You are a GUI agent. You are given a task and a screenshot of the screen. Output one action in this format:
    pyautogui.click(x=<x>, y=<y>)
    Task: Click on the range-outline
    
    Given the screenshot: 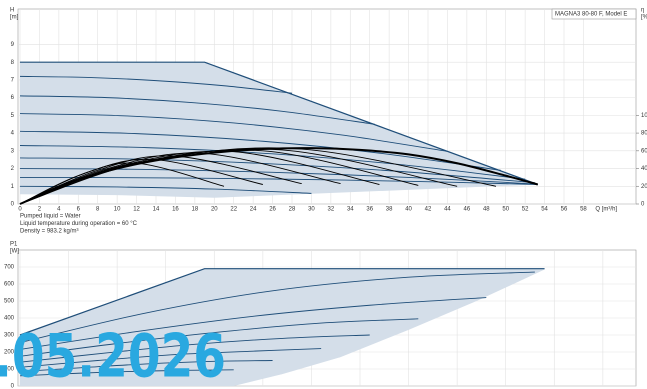 What is the action you would take?
    pyautogui.click(x=282, y=302)
    